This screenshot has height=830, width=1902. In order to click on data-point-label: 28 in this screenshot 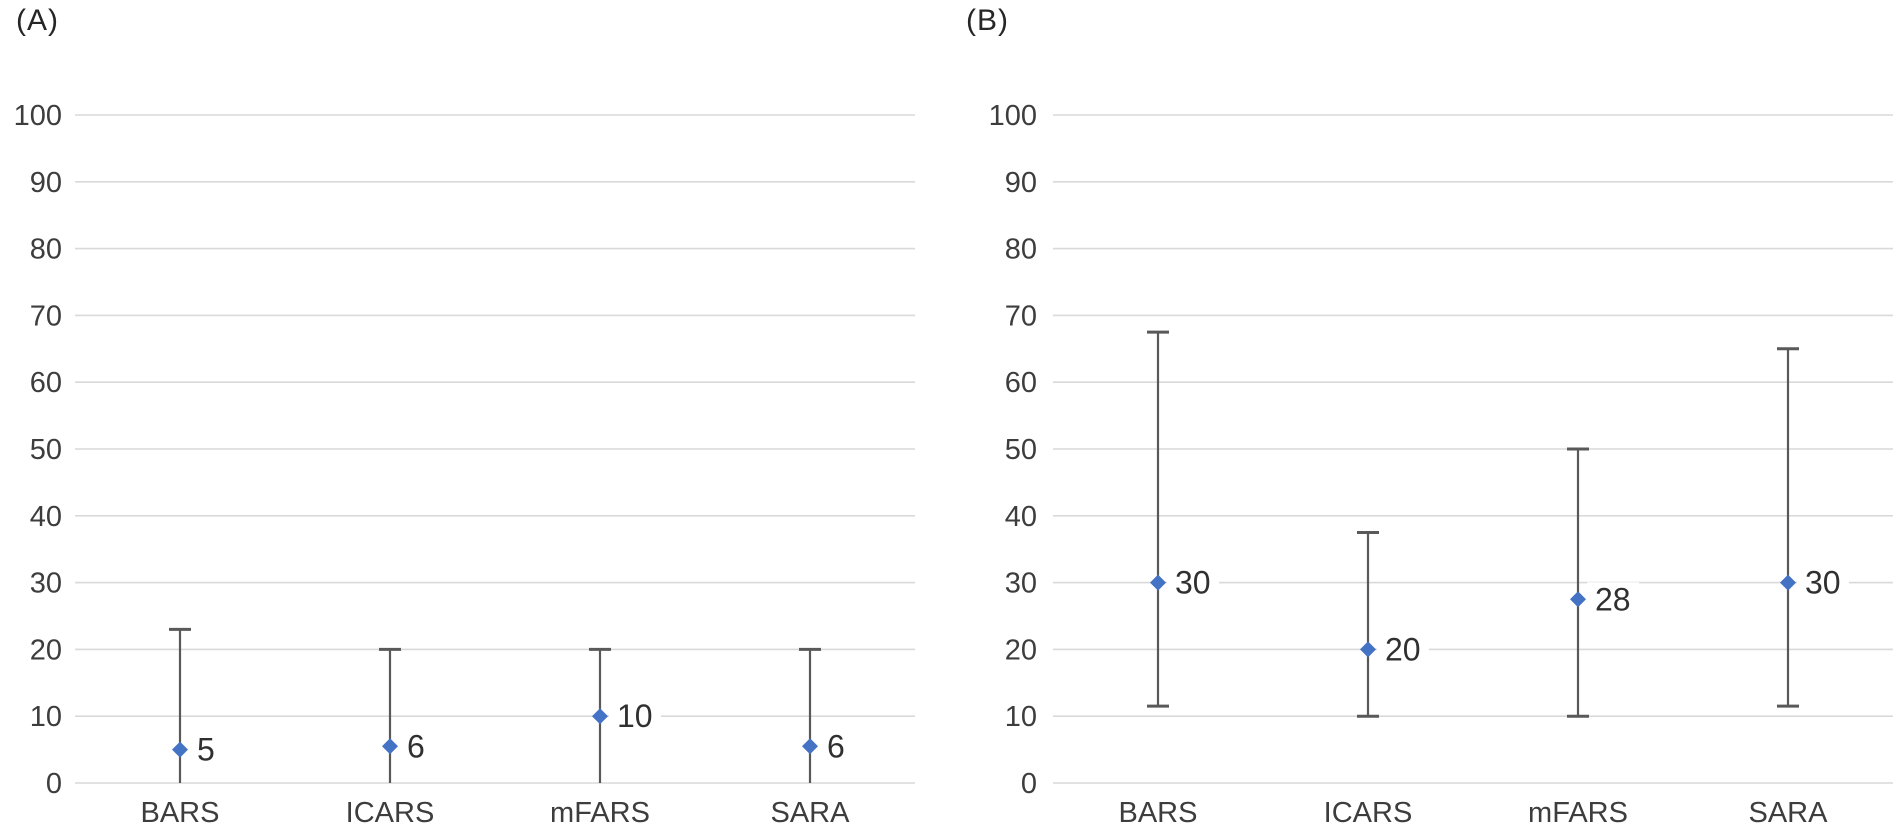, I will do `click(1613, 599)`.